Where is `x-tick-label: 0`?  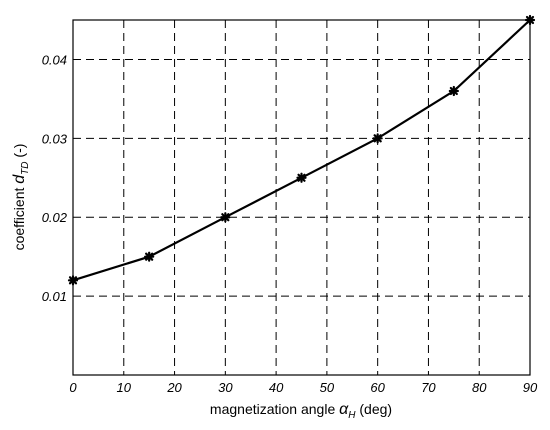 x-tick-label: 0 is located at coordinates (73, 387).